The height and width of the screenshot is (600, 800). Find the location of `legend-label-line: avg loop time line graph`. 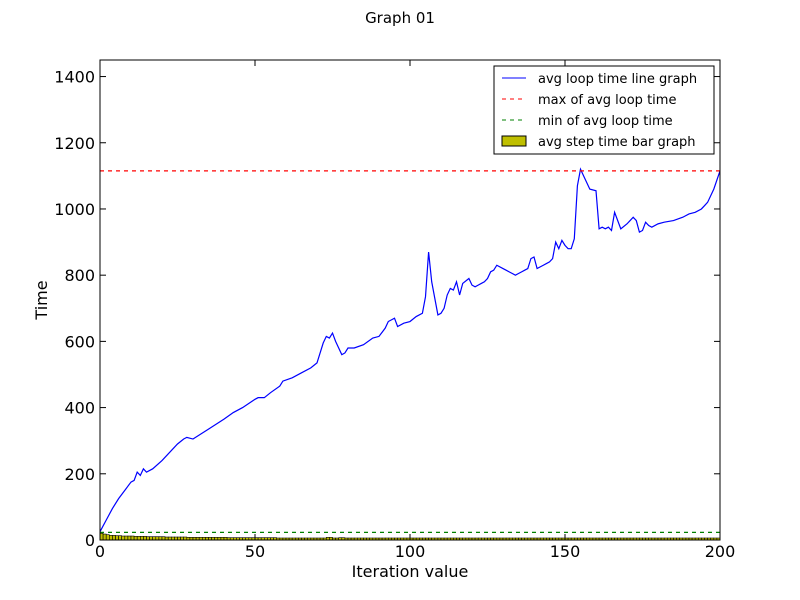

legend-label-line: avg loop time line graph is located at coordinates (617, 79).